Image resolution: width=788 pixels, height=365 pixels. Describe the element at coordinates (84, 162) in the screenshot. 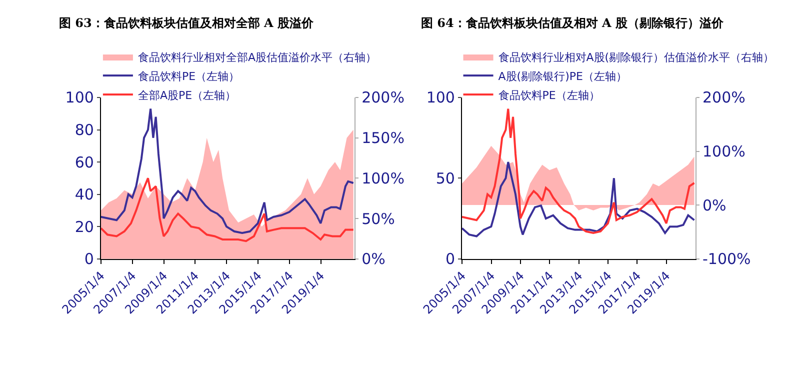

I see `y-tick-label: 60` at that location.